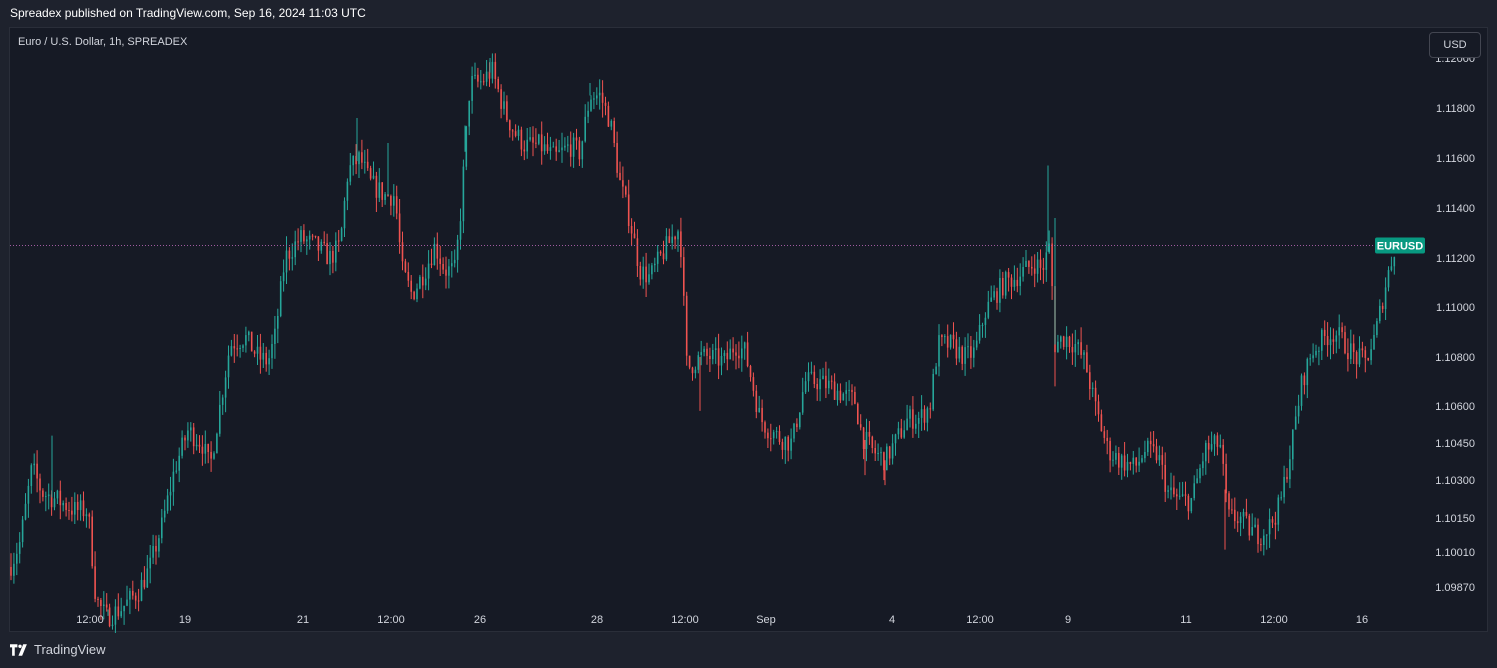 This screenshot has height=668, width=1497. I want to click on time-tick-label: 4, so click(892, 620).